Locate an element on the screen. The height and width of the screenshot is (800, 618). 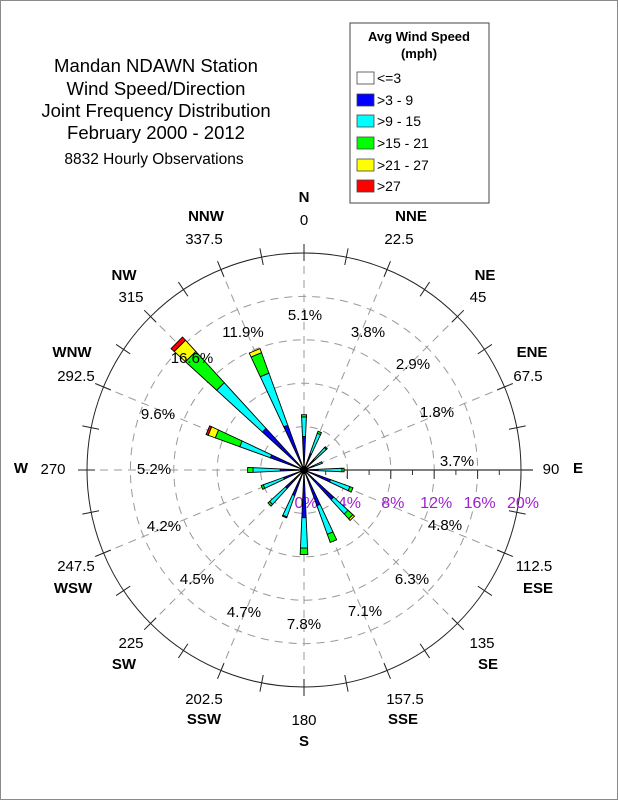
direction-name-e: E is located at coordinates (578, 468).